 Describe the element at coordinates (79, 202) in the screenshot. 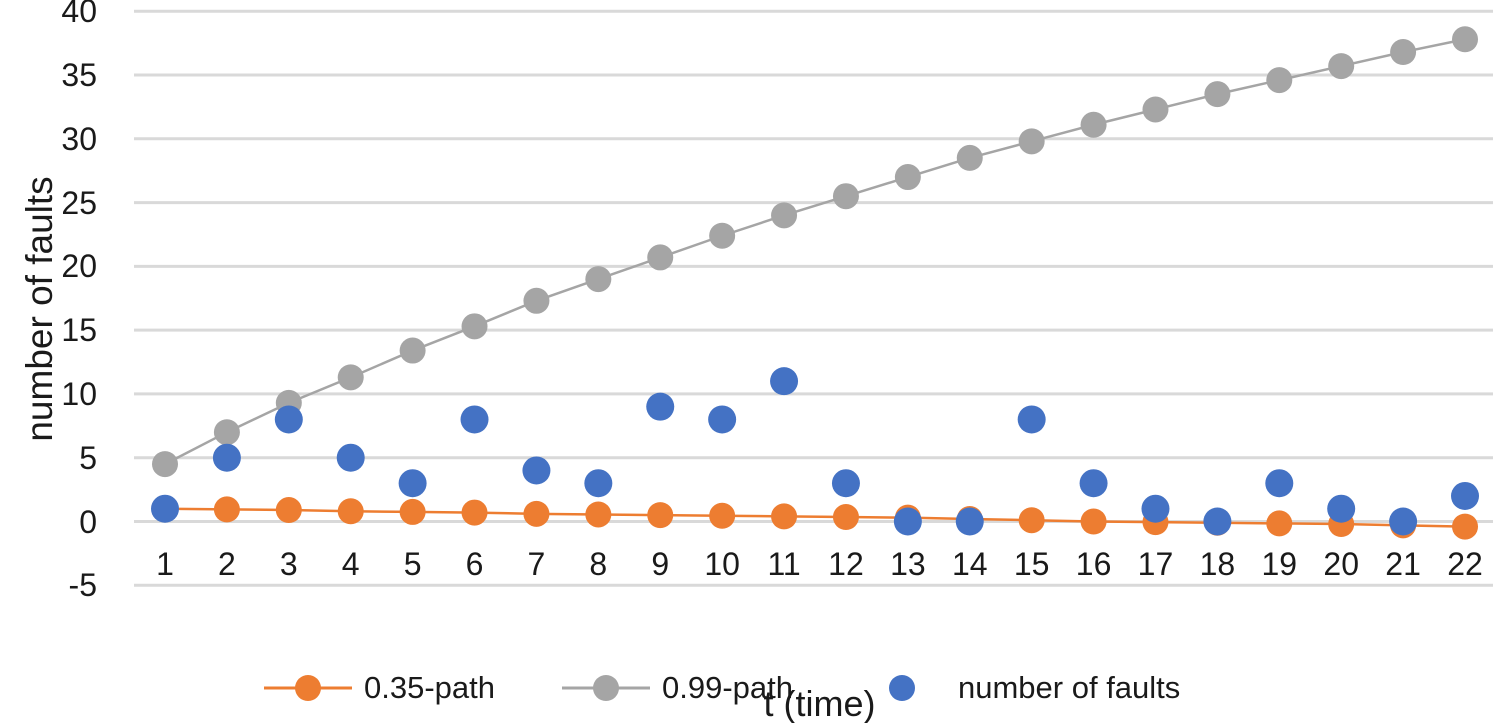

I see `y-tick-label: 25` at that location.